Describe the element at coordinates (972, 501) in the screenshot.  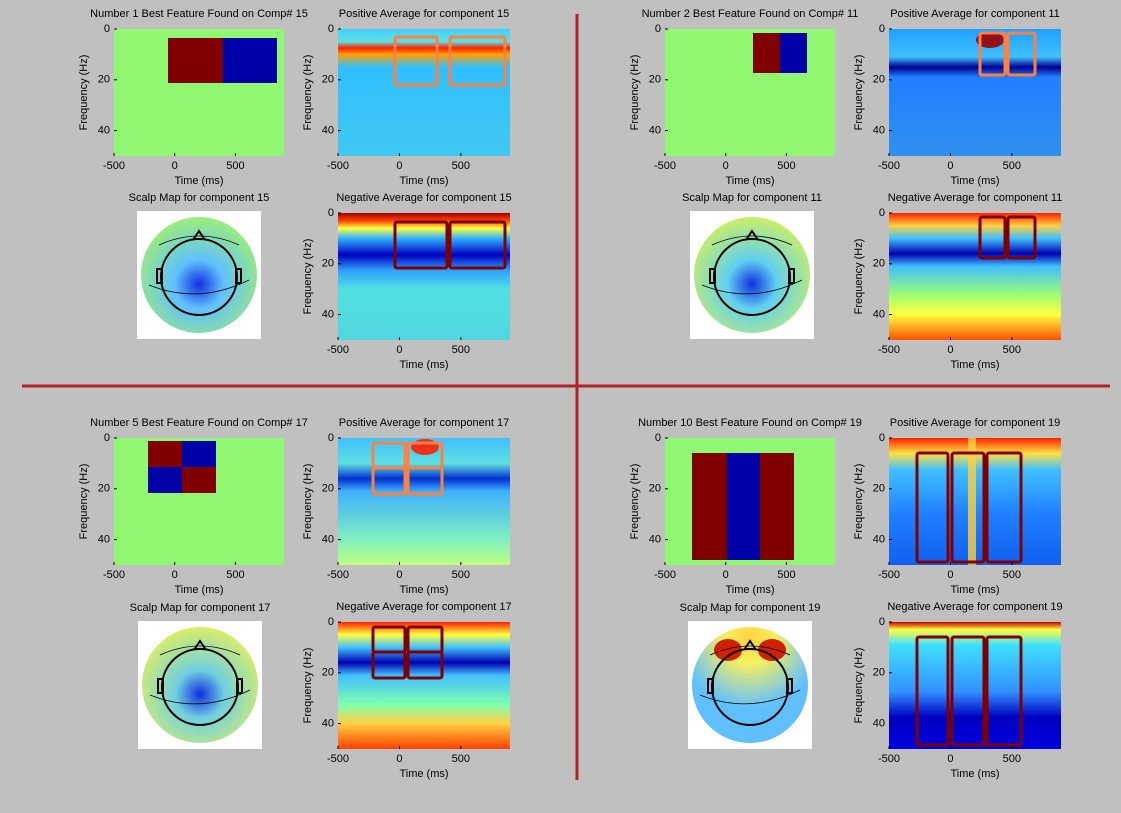
I see `heatmap-stripe` at that location.